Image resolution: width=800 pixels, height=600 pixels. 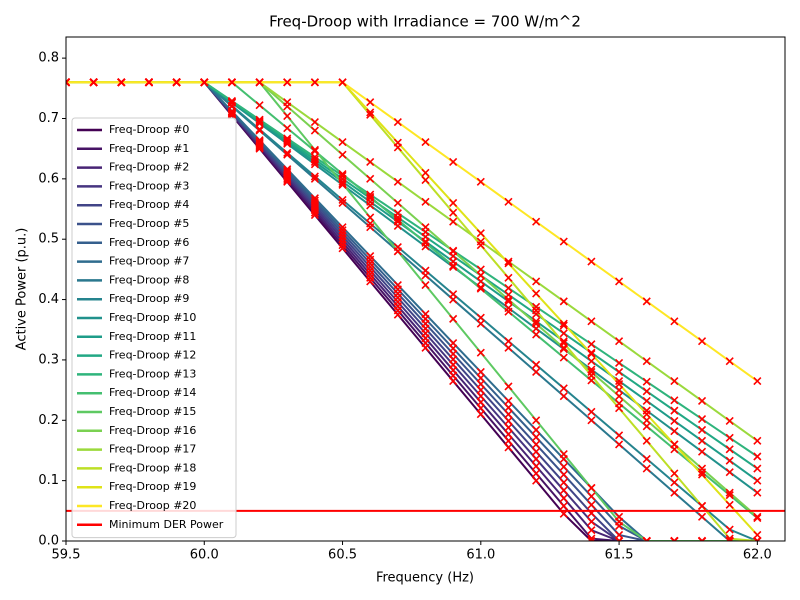 I want to click on x-tick-label: 59.5, so click(x=66, y=555).